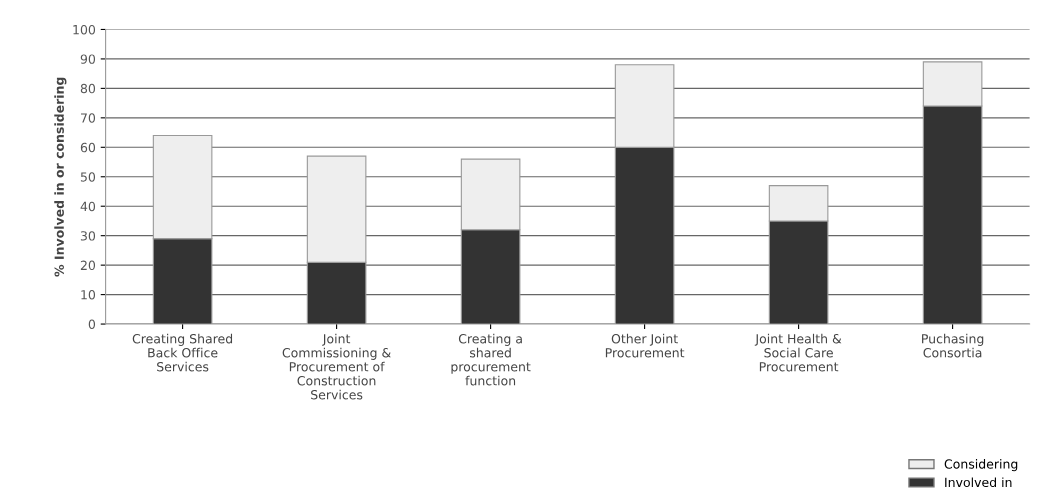 This screenshot has width=1056, height=491. What do you see at coordinates (84, 29) in the screenshot?
I see `y-tick-label: 100` at bounding box center [84, 29].